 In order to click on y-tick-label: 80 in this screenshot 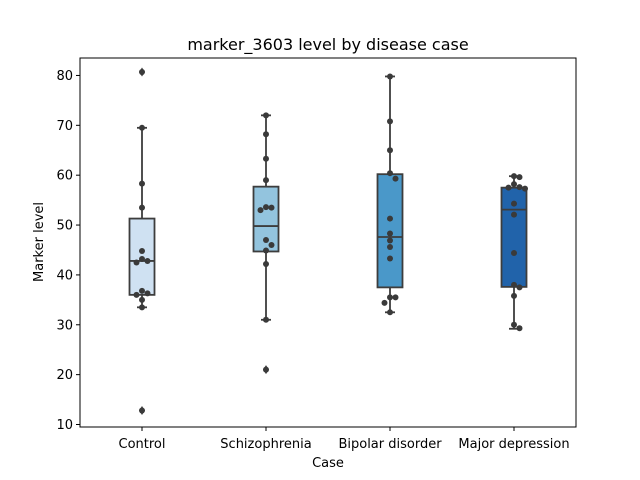, I will do `click(64, 76)`.